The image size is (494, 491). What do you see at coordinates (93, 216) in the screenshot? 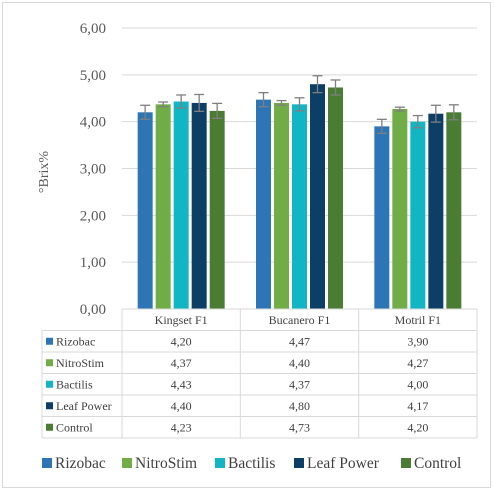
I see `y-tick-label: 2,00` at bounding box center [93, 216].